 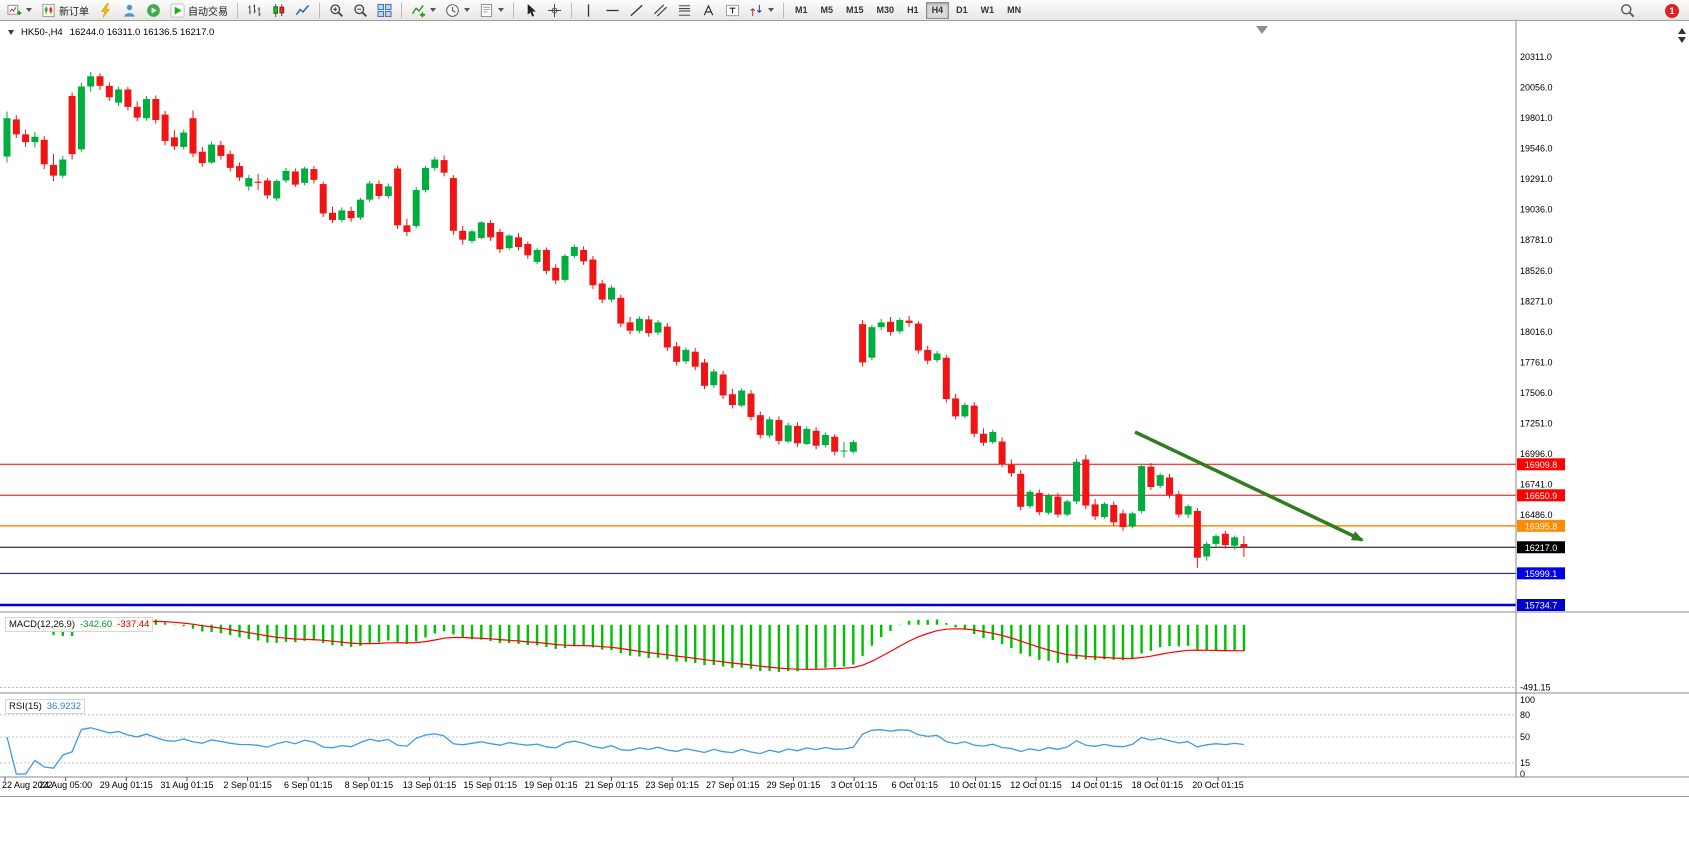 What do you see at coordinates (64, 706) in the screenshot?
I see `rsi-value: 36.9232` at bounding box center [64, 706].